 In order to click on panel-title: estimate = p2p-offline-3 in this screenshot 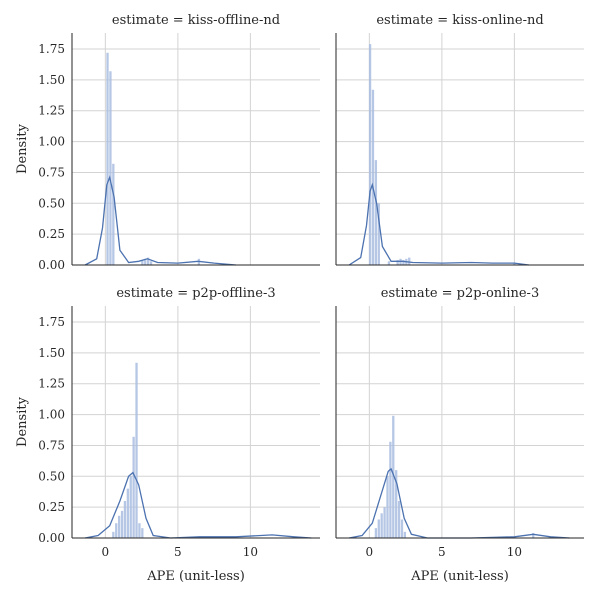, I will do `click(195, 293)`.